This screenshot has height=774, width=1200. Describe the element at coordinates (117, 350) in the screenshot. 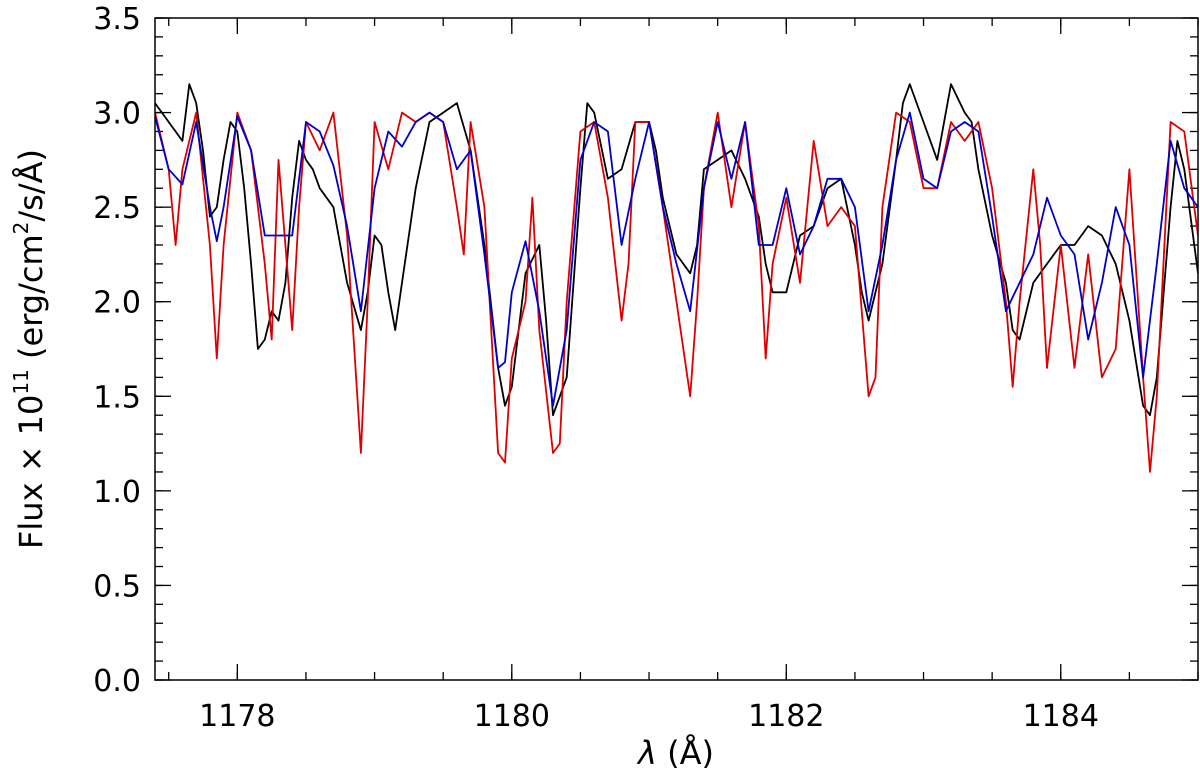

I see `y-tick-labels: 0.0 0.5 1.0 1.5 2.0 2.5 3.0 3.5` at that location.